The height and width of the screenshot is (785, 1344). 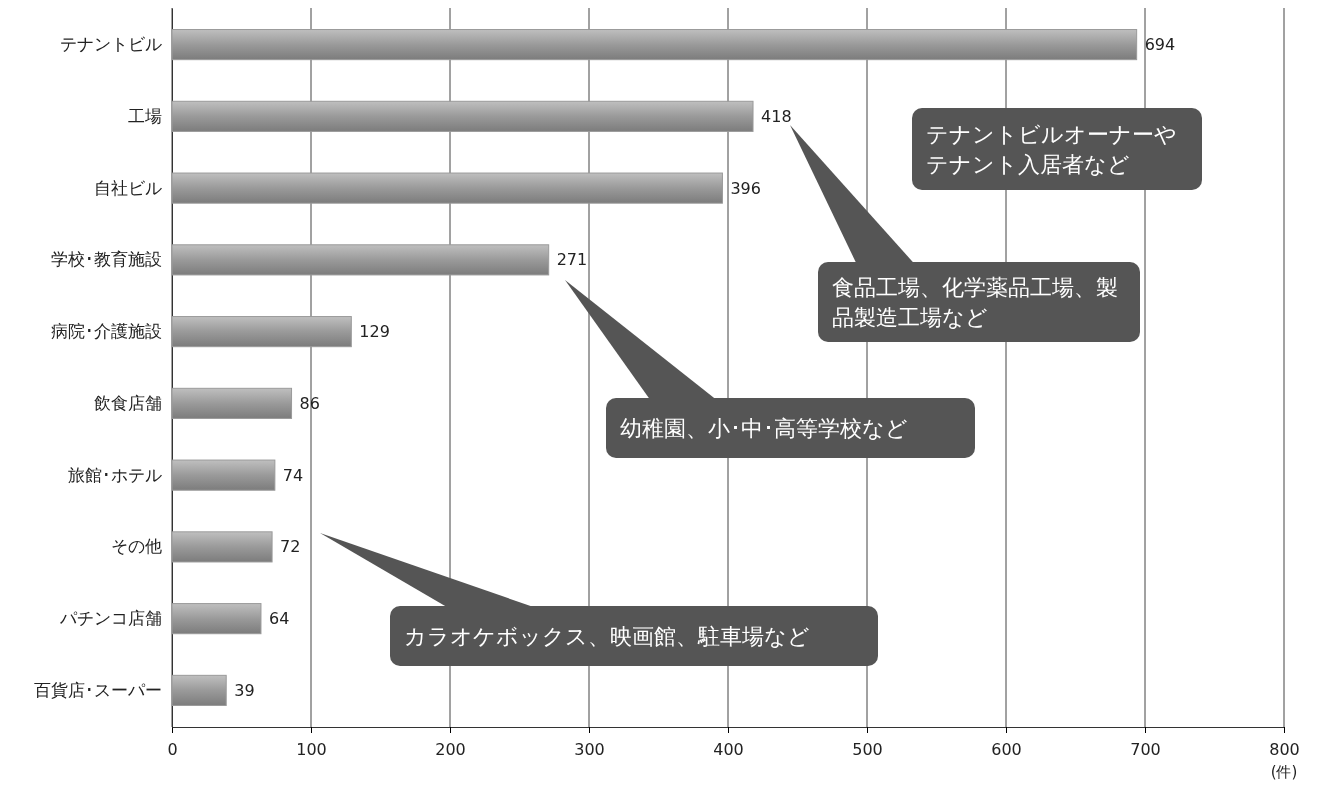 I want to click on y-tick-label: 病院･介護施設, so click(x=106, y=331).